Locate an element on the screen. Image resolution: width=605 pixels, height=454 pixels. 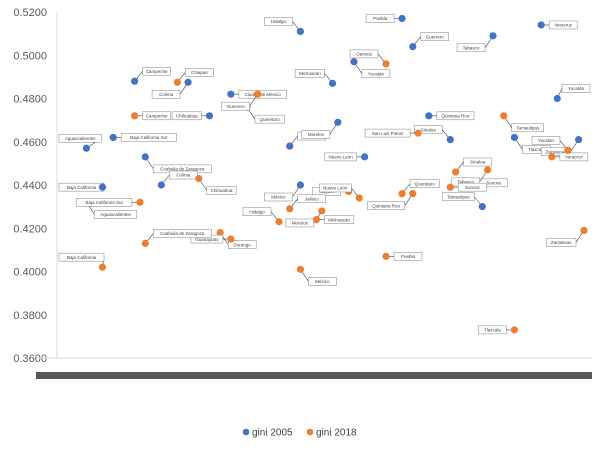
point-label: Campeche is located at coordinates (157, 116).